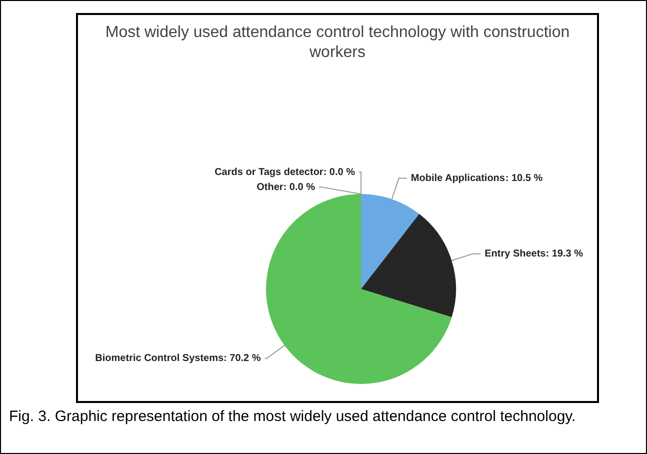 The height and width of the screenshot is (454, 647). Describe the element at coordinates (269, 172) in the screenshot. I see `category-label: Cards or Tags detector` at that location.